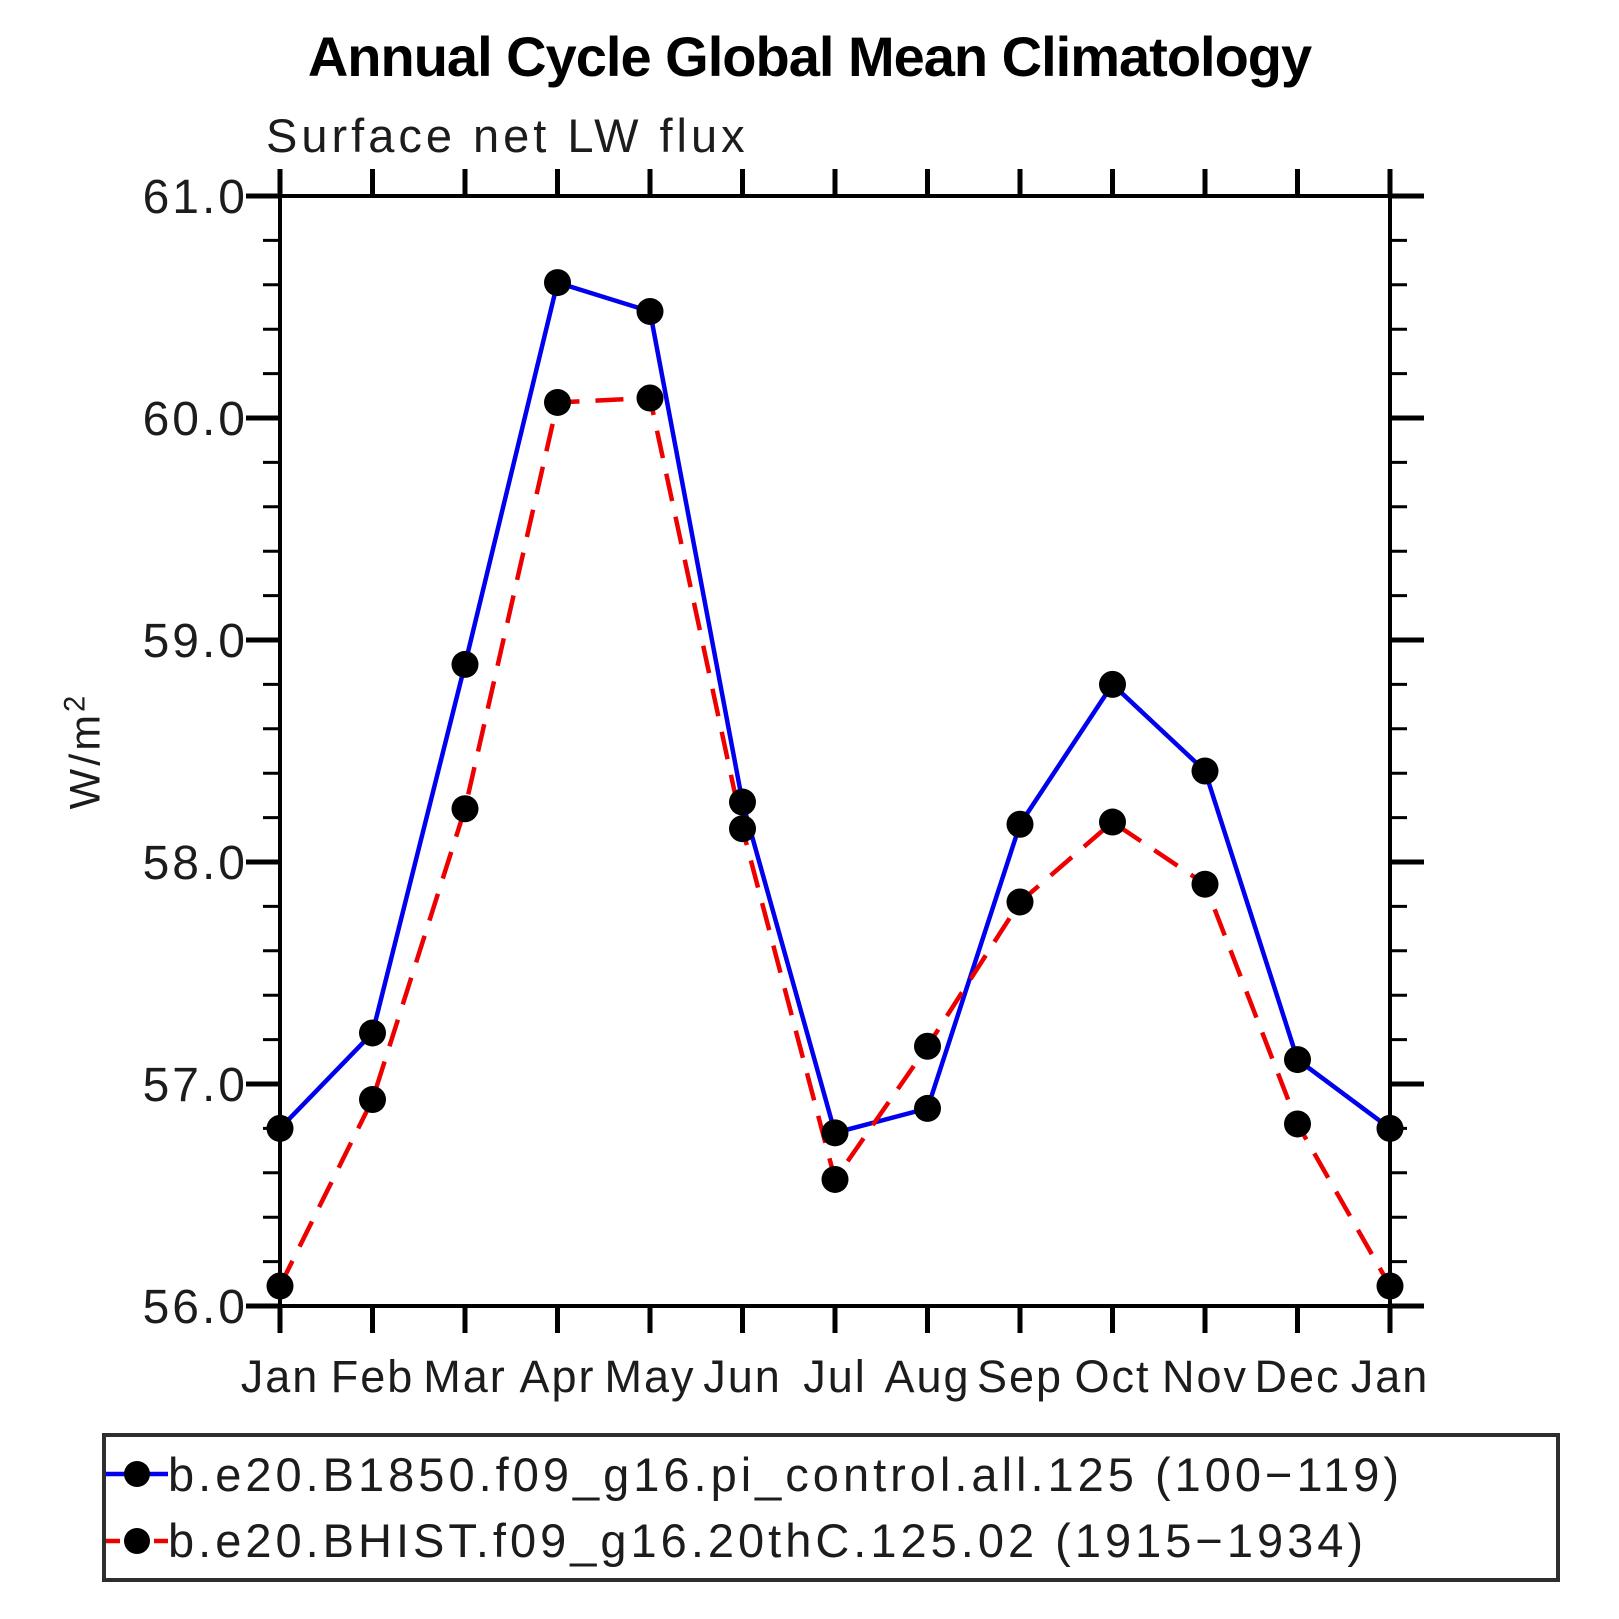 The height and width of the screenshot is (1619, 1619). Describe the element at coordinates (1020, 1376) in the screenshot. I see `x-tick-label: Sep` at that location.